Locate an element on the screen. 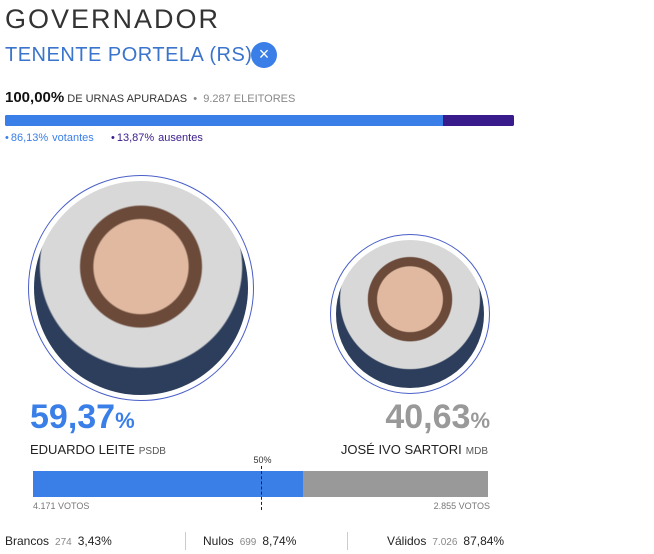  footer-percent: 3,43% is located at coordinates (94, 541).